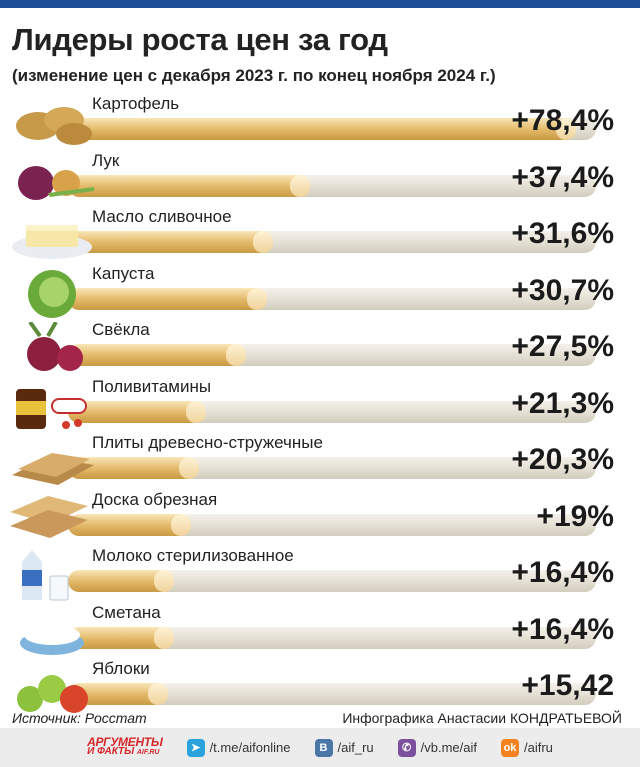  I want to click on bar-value-label: +19%, so click(575, 516).